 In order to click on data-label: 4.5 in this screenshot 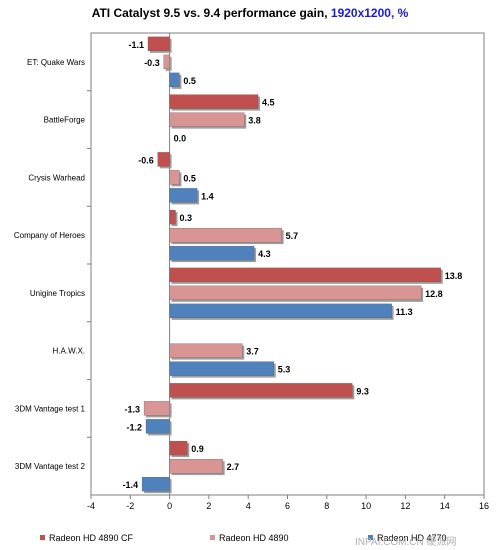, I will do `click(268, 103)`.